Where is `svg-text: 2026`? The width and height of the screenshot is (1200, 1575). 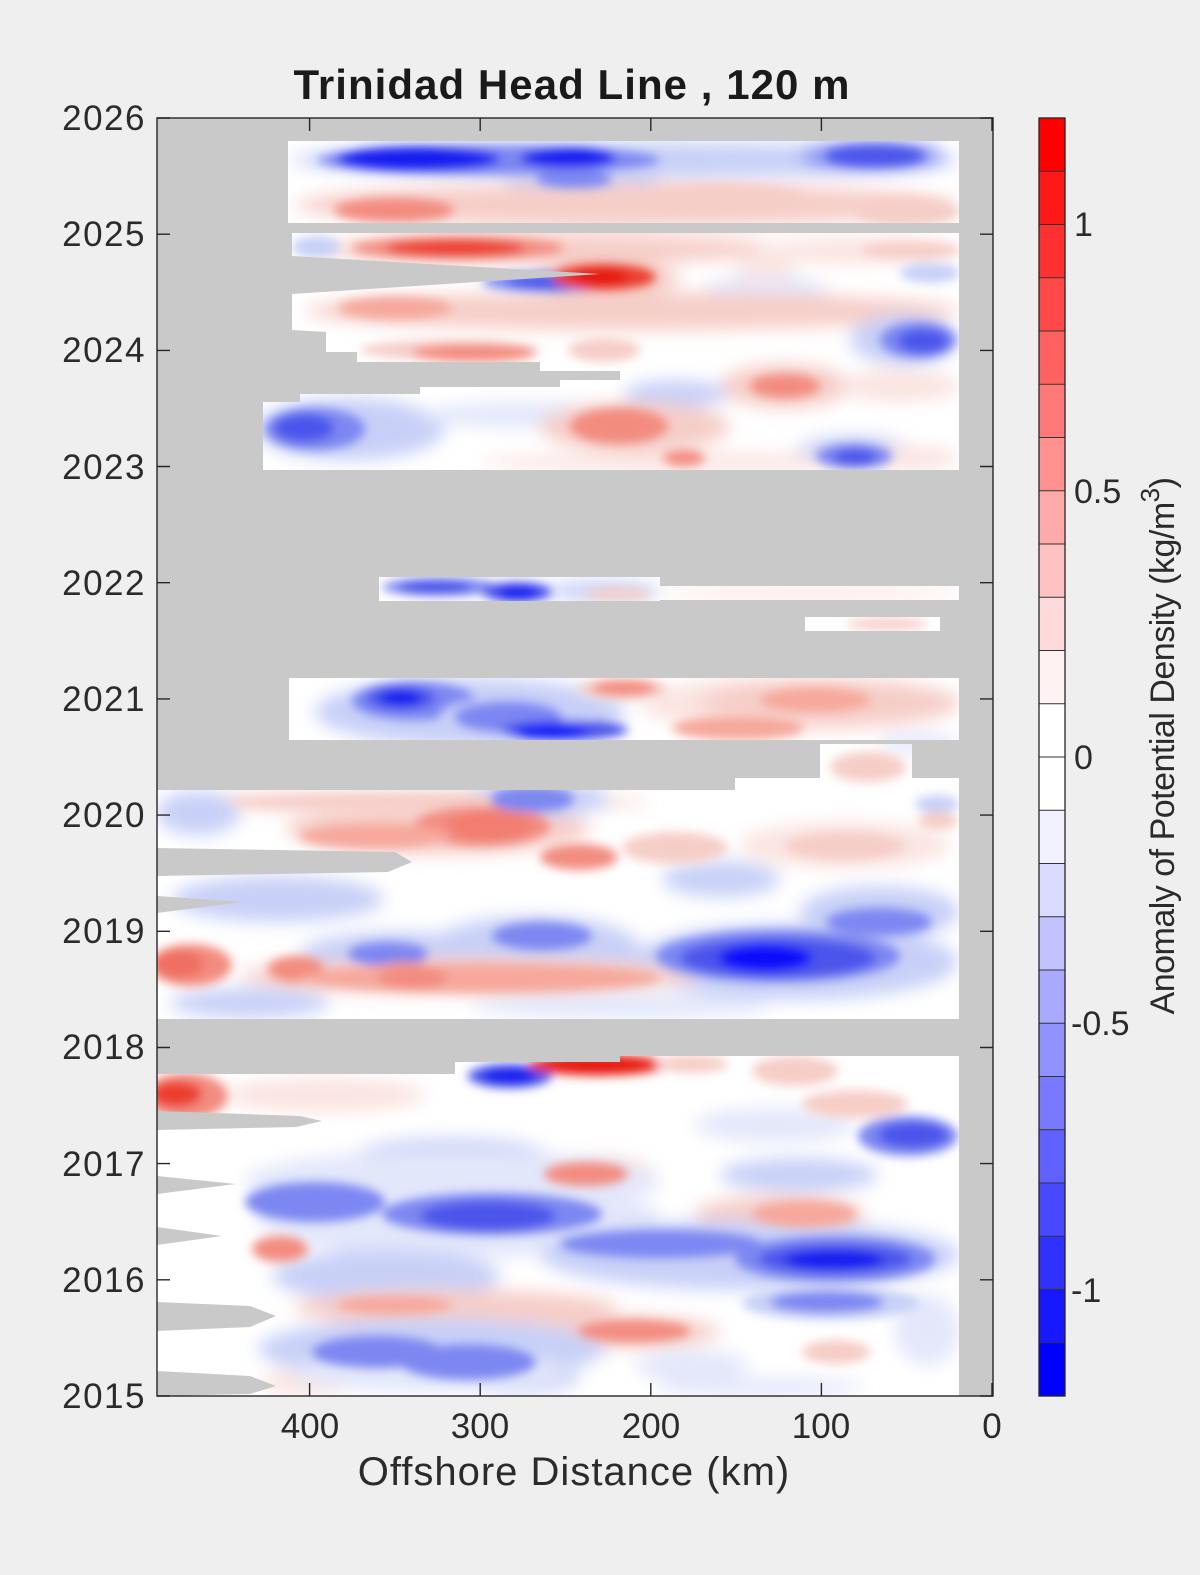
svg-text: 2026 is located at coordinates (104, 118).